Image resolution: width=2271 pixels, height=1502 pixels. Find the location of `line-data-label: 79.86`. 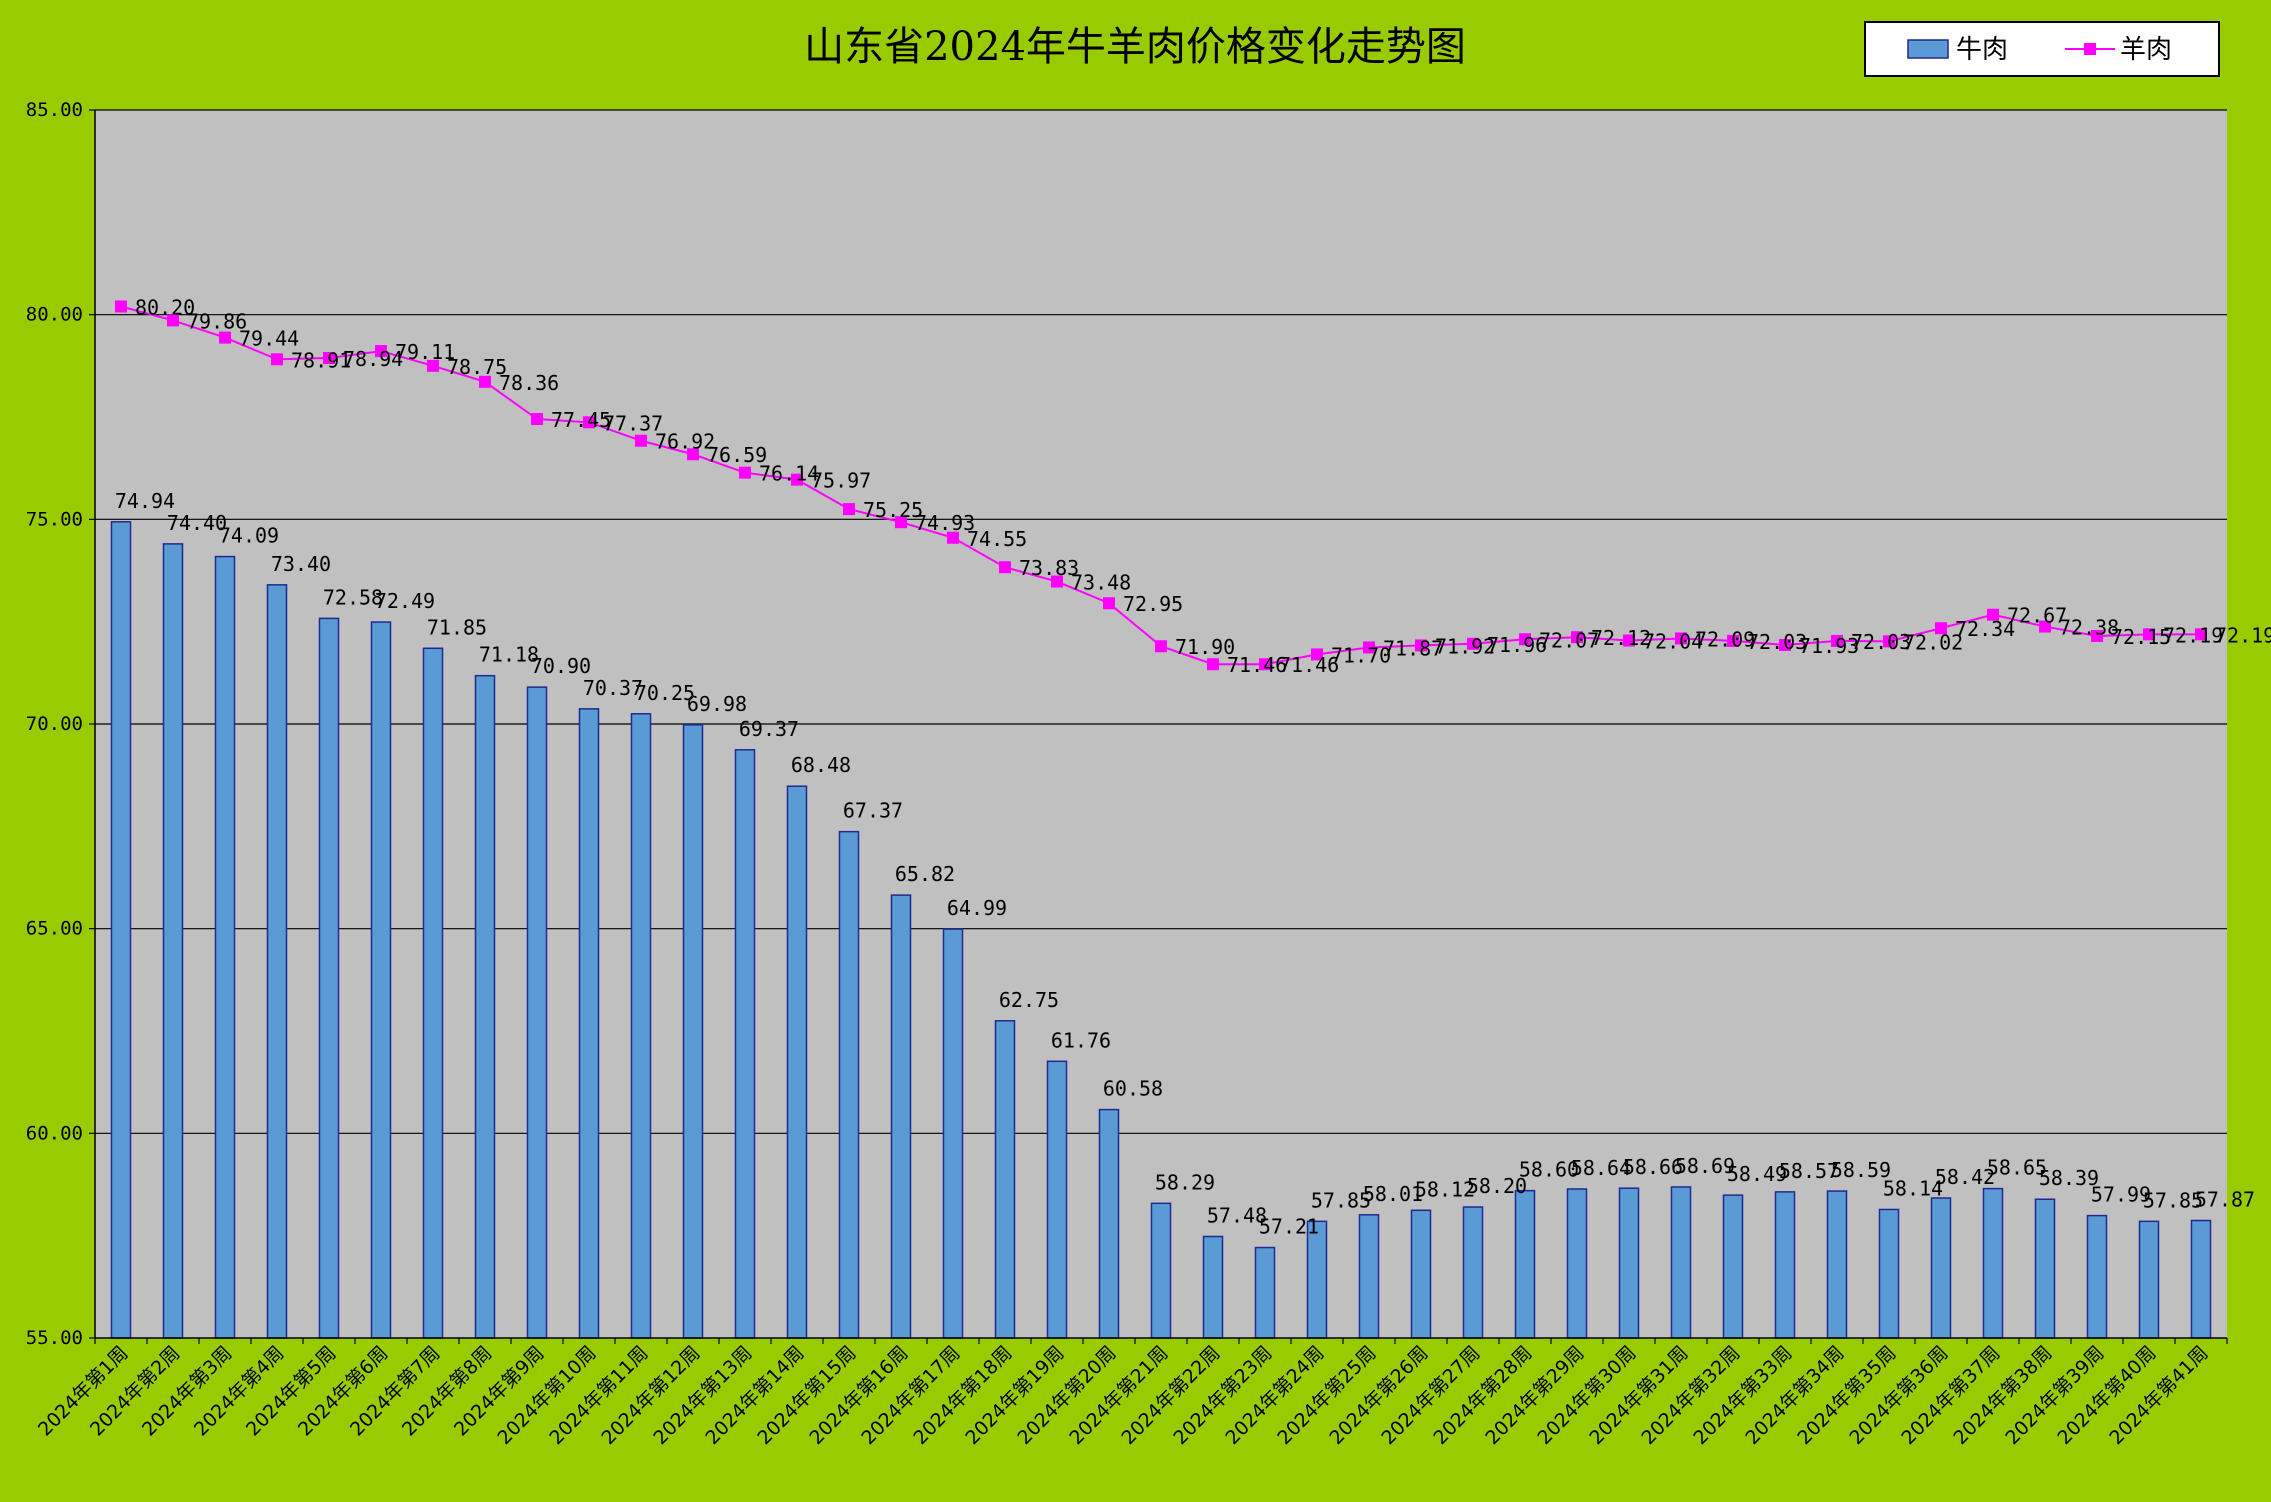

line-data-label: 79.86 is located at coordinates (217, 321).